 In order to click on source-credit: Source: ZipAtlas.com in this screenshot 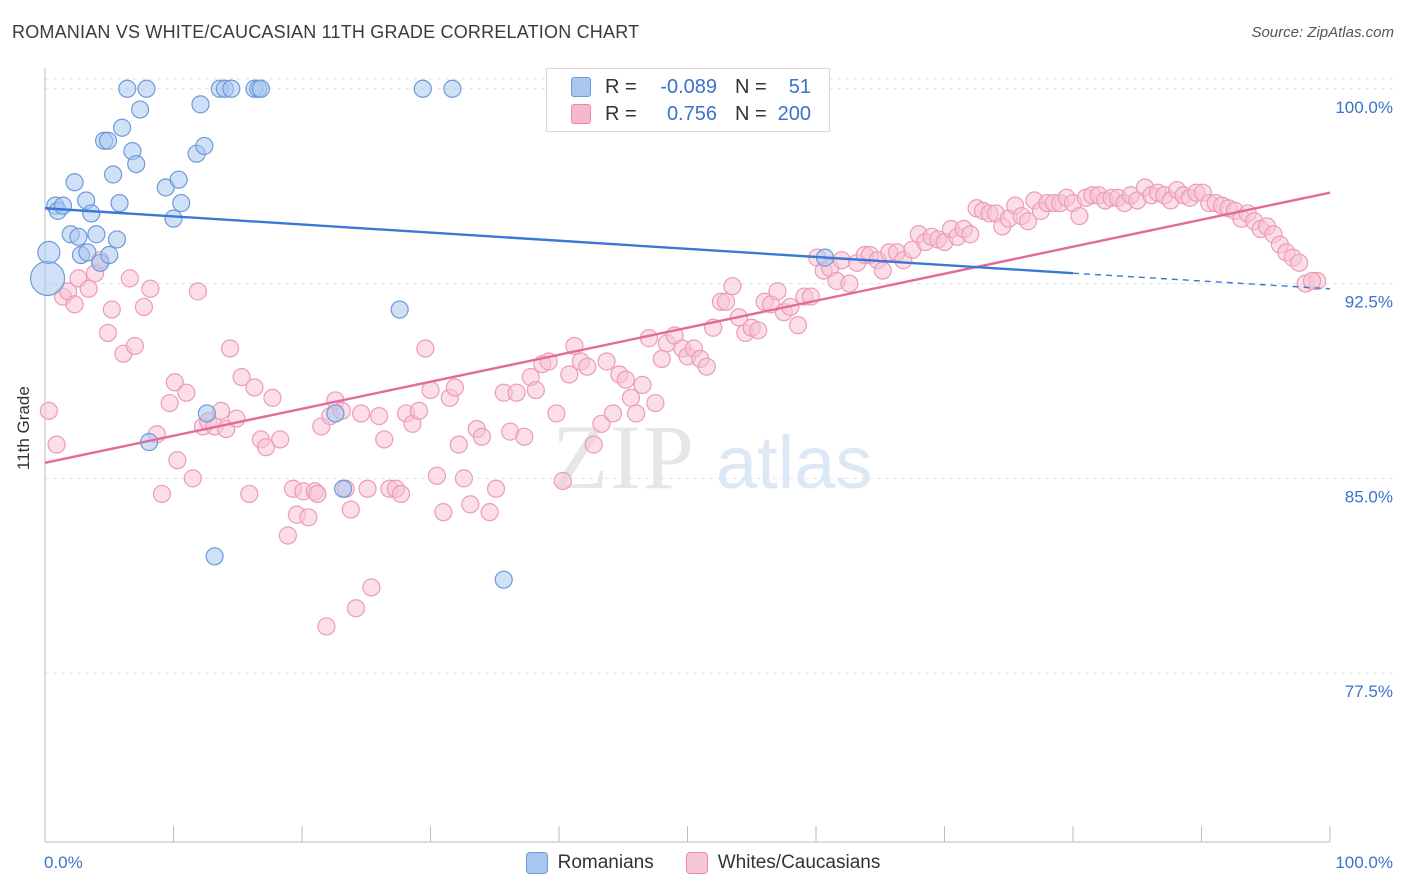, I will do `click(1322, 32)`.